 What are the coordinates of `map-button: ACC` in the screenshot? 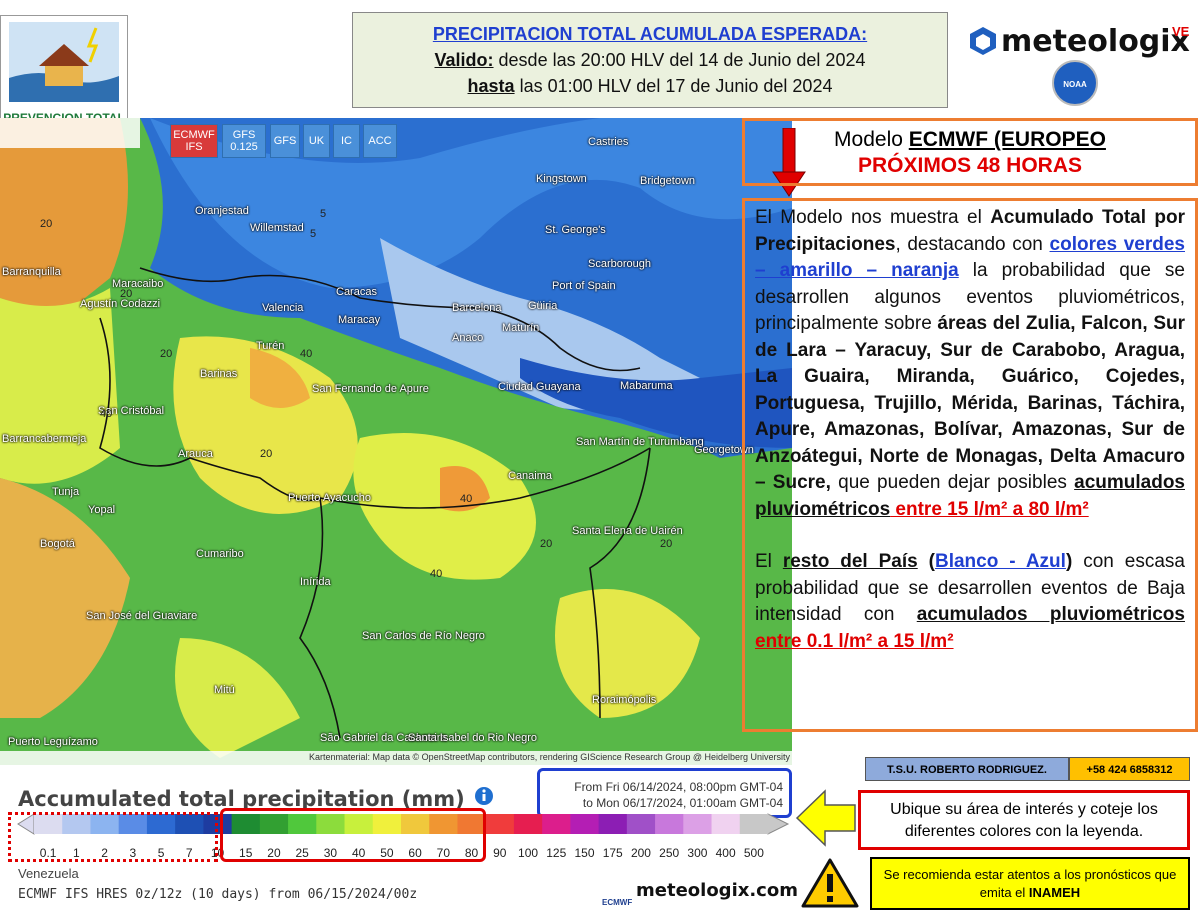 It's located at (380, 141).